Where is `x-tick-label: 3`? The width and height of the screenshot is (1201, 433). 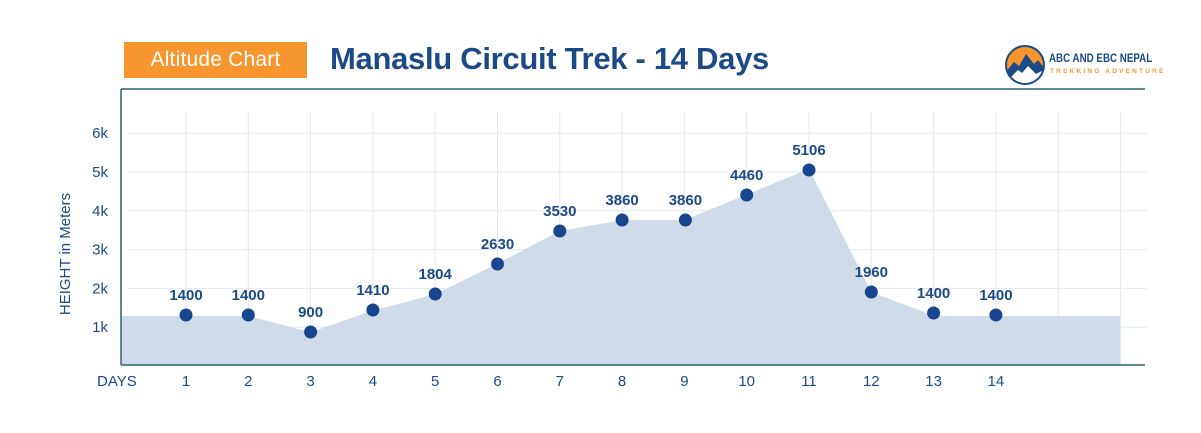 x-tick-label: 3 is located at coordinates (310, 381).